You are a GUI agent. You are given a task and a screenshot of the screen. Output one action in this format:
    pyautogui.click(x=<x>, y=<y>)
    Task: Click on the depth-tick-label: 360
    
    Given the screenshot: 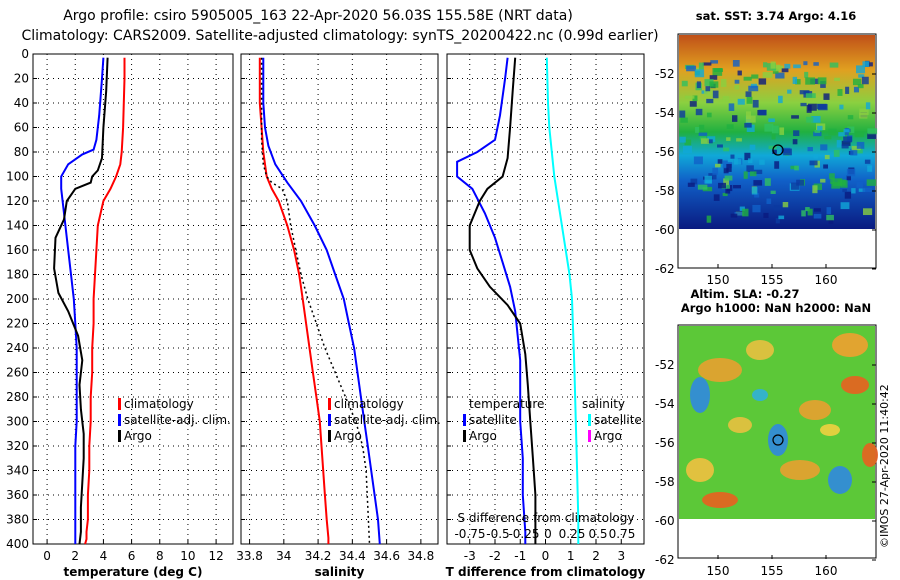 What is the action you would take?
    pyautogui.click(x=17, y=495)
    